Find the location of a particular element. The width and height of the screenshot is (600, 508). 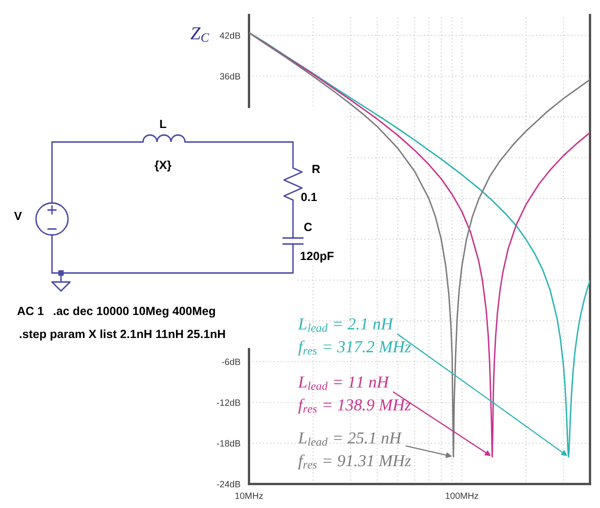

text: .step param X list 2.1nH 11nH 25.1nH is located at coordinates (122, 334).